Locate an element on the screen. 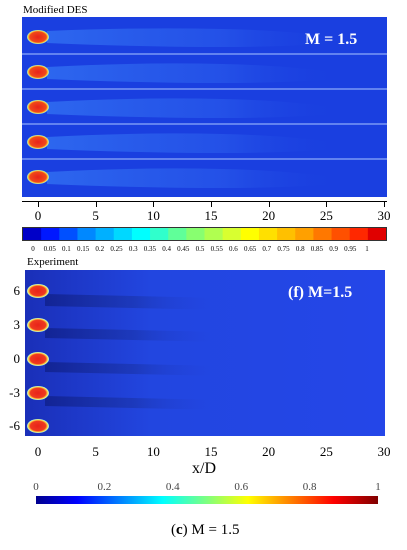 The width and height of the screenshot is (407, 550). des-mach-label: M = 1.5 is located at coordinates (331, 39).